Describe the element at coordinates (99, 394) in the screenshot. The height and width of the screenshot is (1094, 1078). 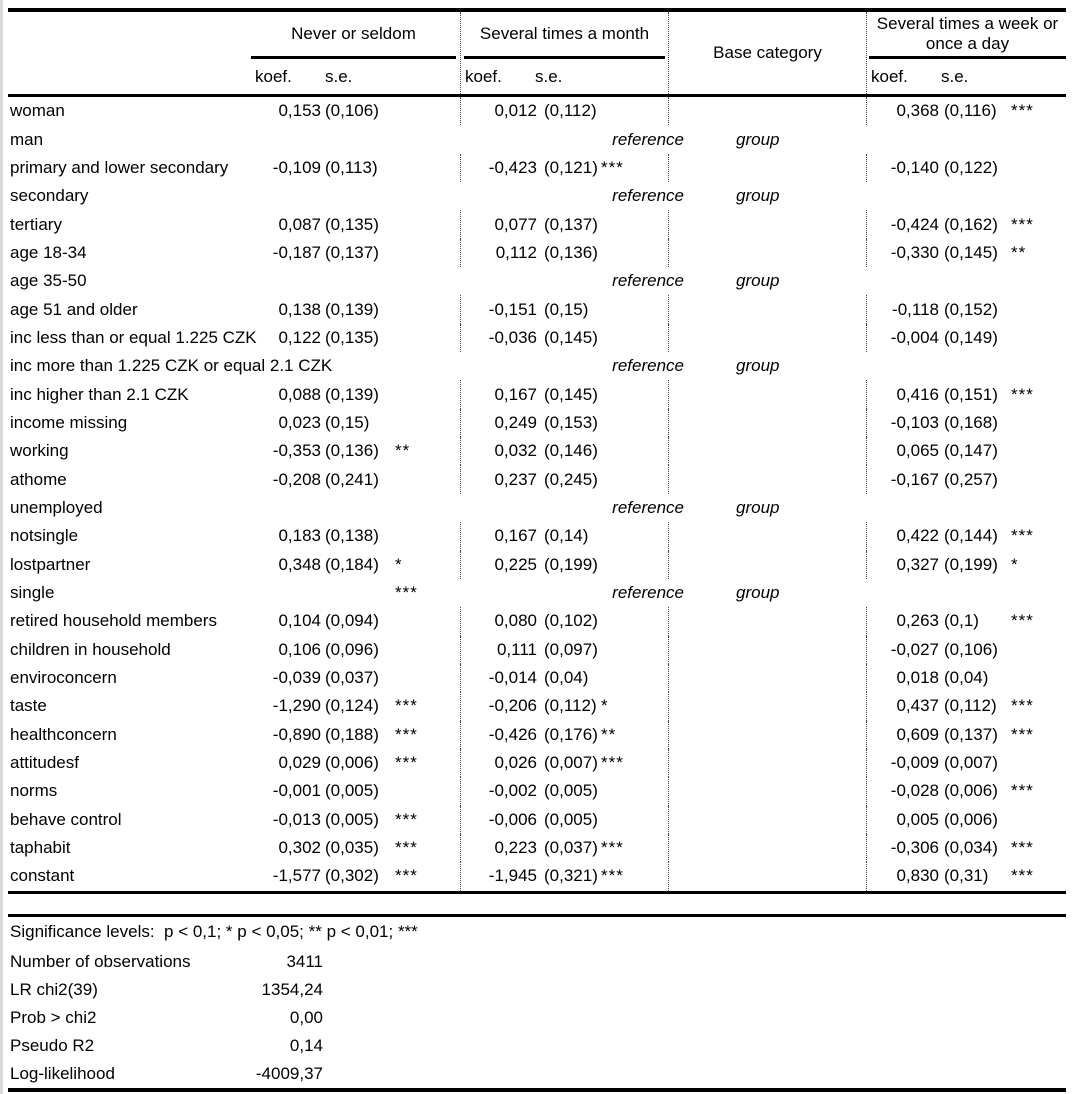
I see `row-label: inc higher than 2.1 CZK` at that location.